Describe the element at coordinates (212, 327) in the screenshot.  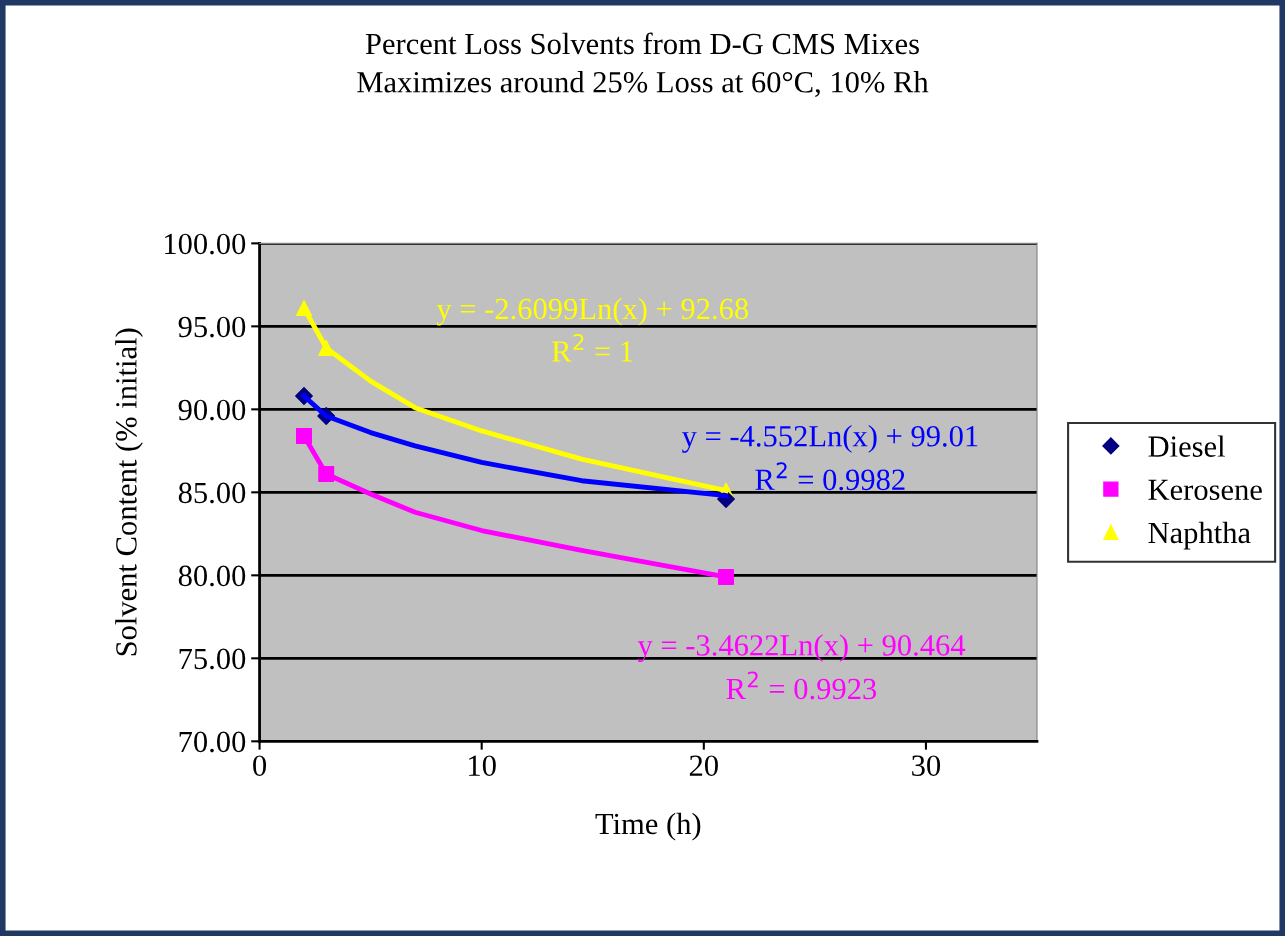
I see `y-tick-label: 95.00` at that location.